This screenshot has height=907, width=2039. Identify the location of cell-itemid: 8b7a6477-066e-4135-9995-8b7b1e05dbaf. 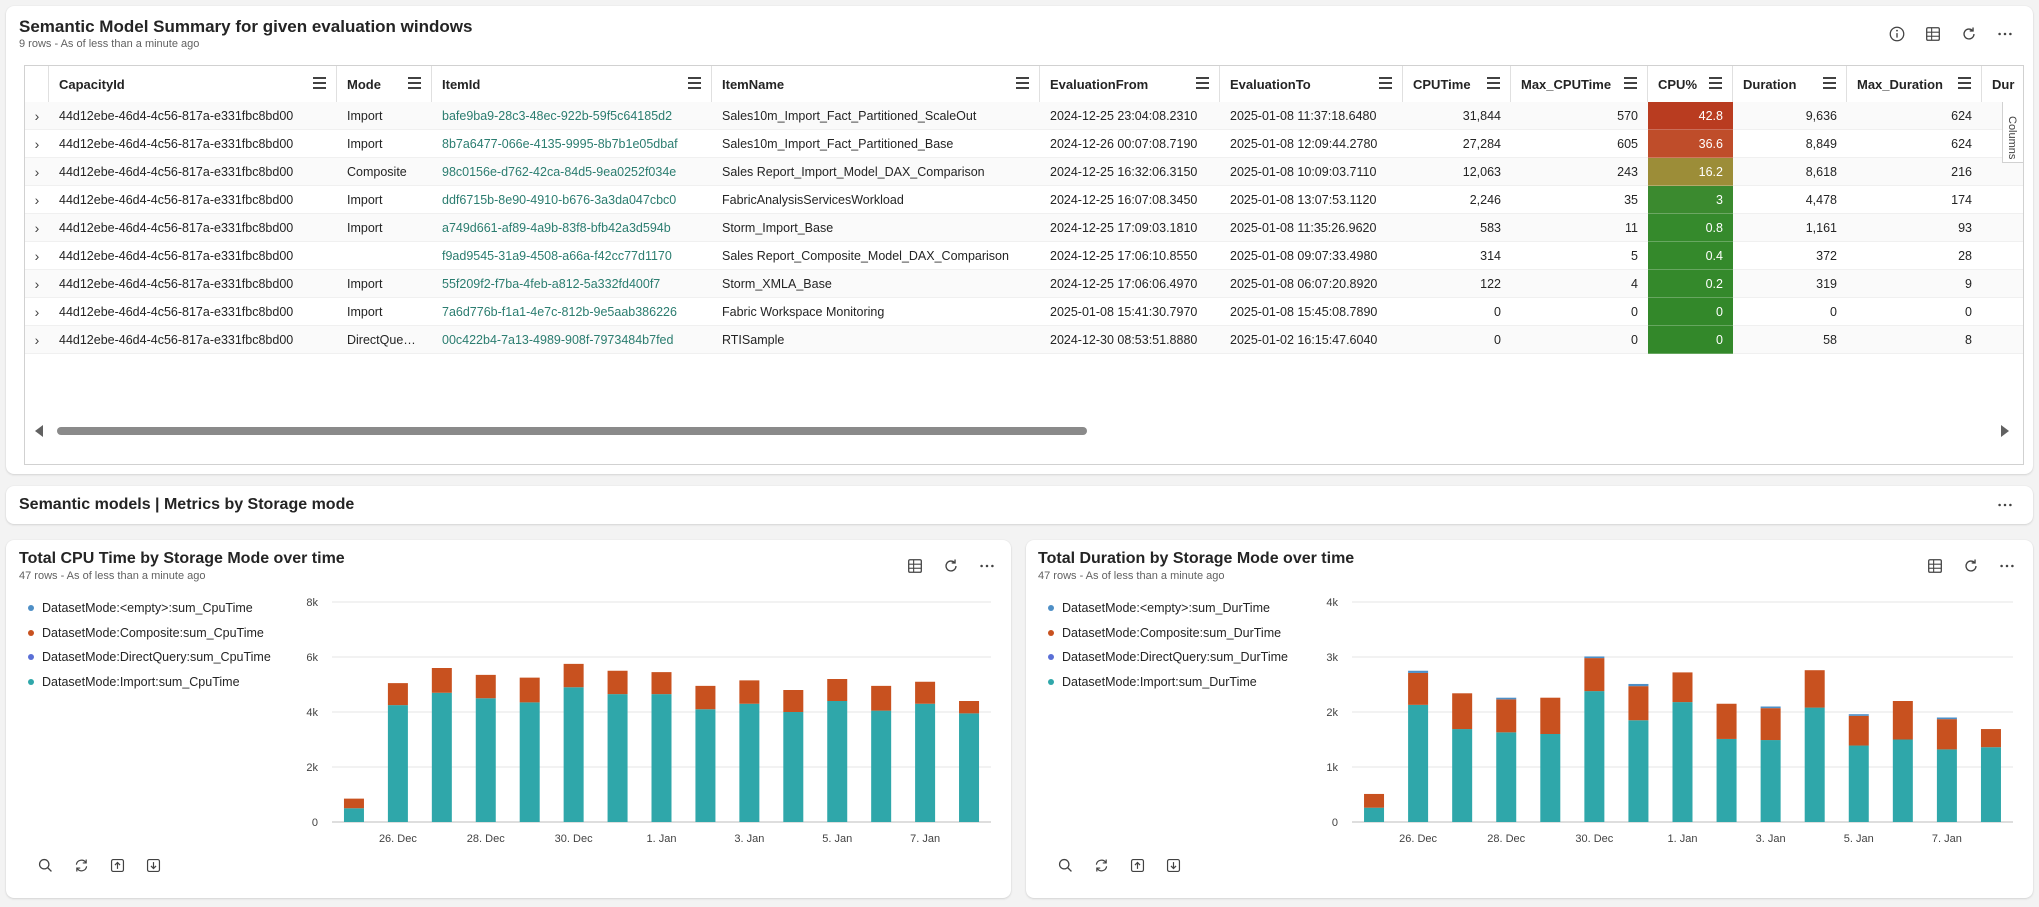
(572, 144).